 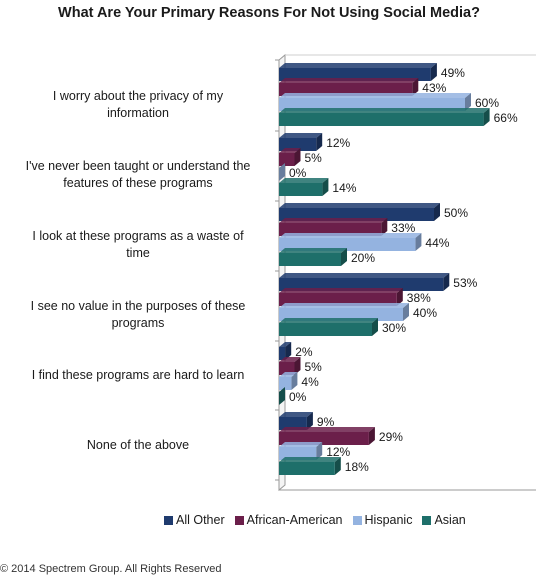 I want to click on legend-item: African-American, so click(x=288, y=520).